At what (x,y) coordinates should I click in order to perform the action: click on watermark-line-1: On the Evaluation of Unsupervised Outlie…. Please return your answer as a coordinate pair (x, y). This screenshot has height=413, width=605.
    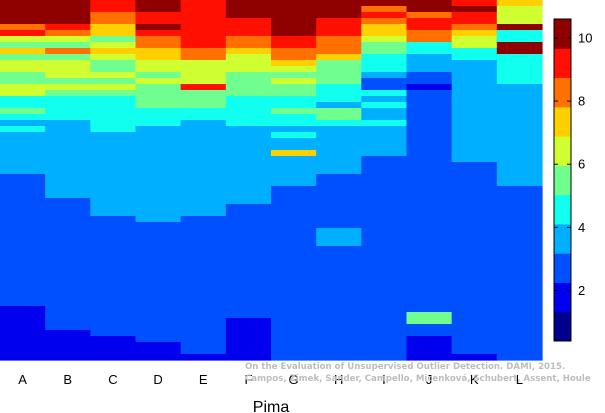
    Looking at the image, I should click on (405, 367).